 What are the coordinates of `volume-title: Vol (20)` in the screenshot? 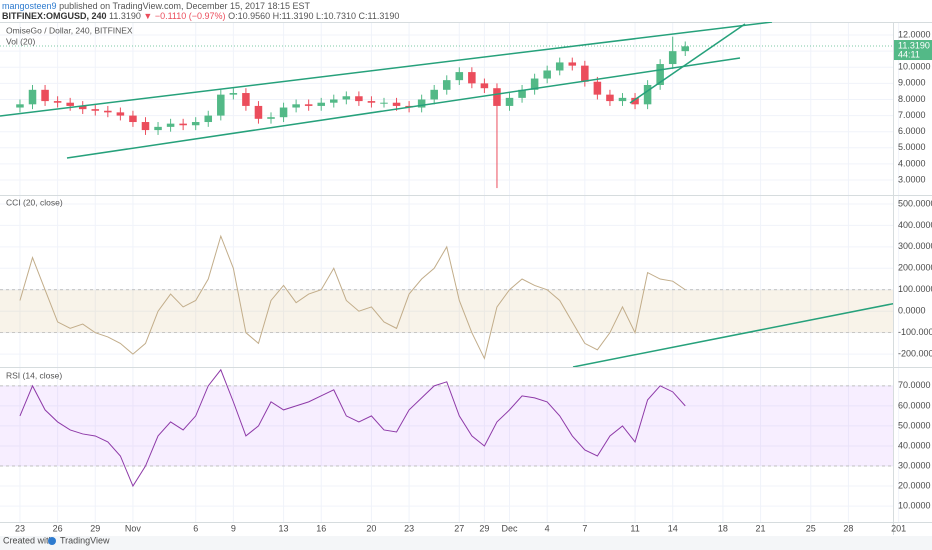 It's located at (20, 41).